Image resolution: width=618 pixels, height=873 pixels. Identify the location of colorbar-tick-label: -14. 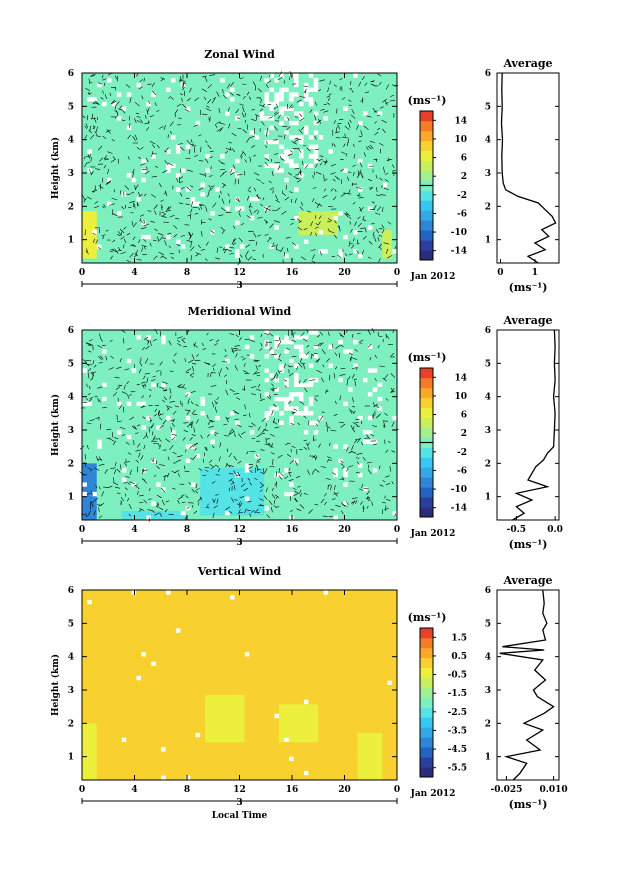
(459, 509).